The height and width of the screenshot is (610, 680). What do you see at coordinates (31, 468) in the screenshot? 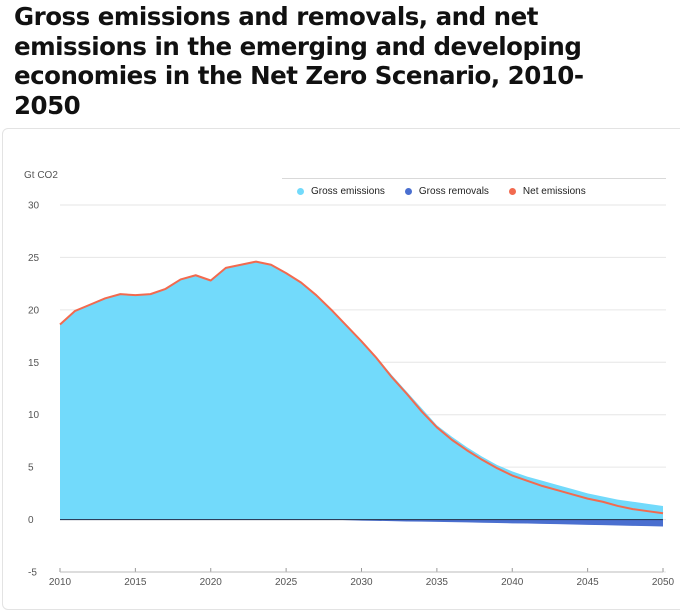
I see `y-tick-label: 5` at bounding box center [31, 468].